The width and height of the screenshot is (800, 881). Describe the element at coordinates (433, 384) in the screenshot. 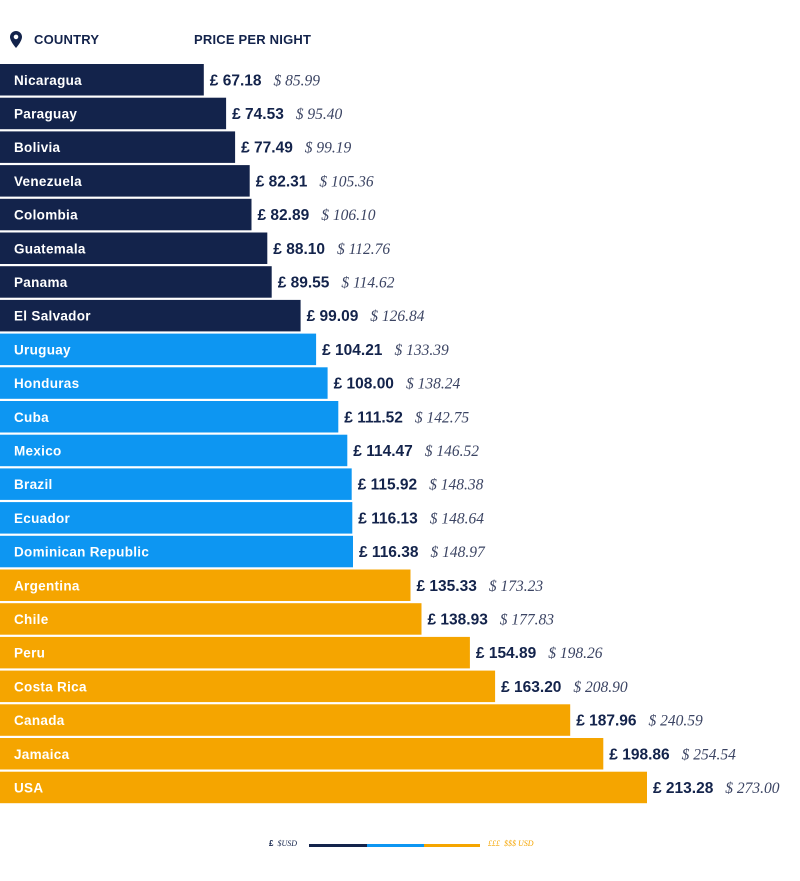

I see `usd-value-honduras: $ 138.24` at that location.